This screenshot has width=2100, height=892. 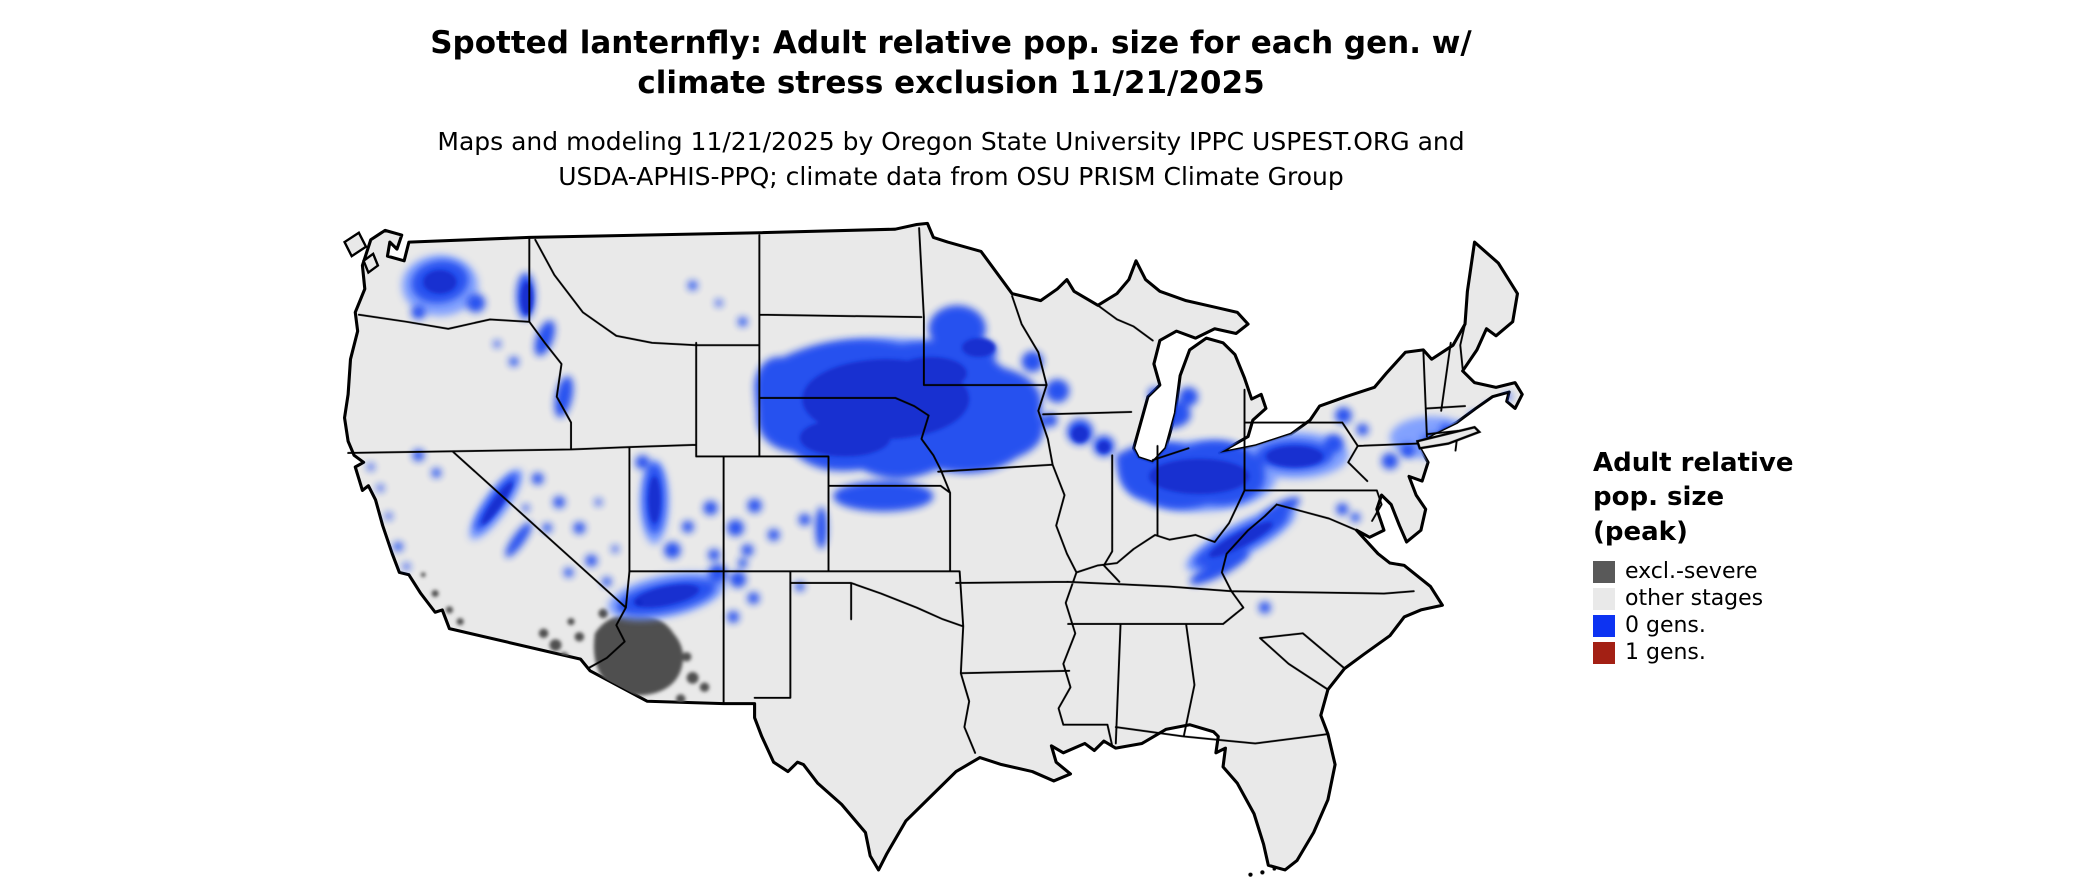 What do you see at coordinates (1604, 653) in the screenshot?
I see `legend-swatch-1-gens` at bounding box center [1604, 653].